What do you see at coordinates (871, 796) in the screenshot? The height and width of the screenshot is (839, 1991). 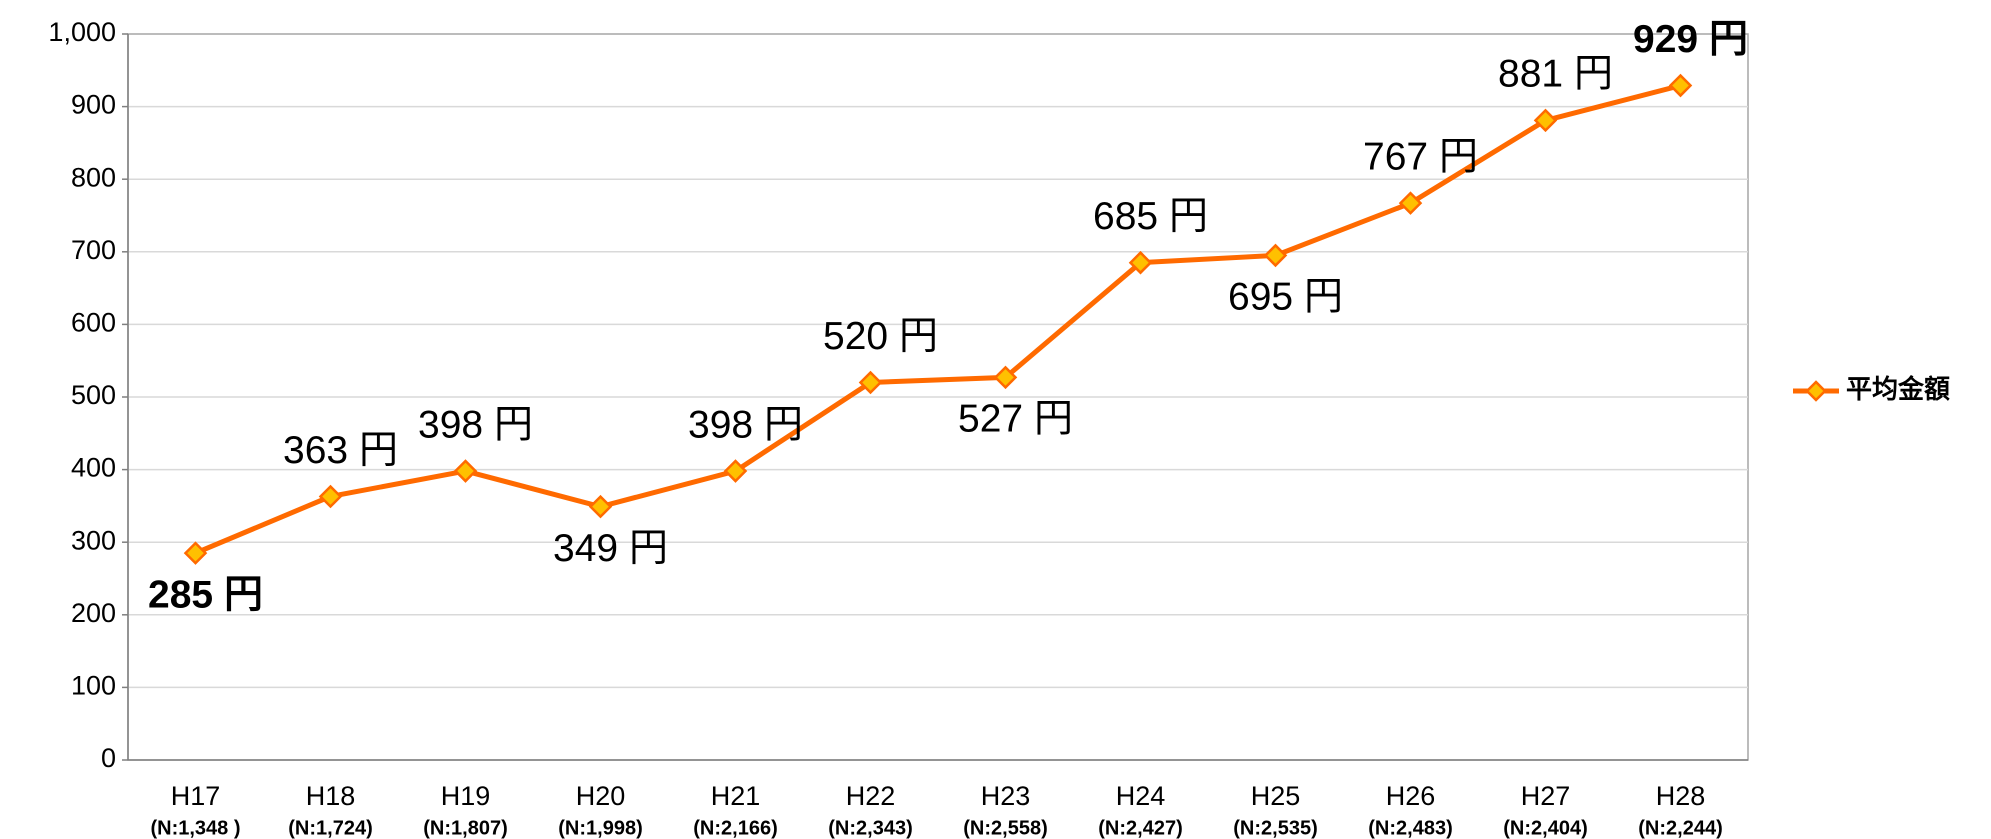 I see `x-tick-label: H22` at bounding box center [871, 796].